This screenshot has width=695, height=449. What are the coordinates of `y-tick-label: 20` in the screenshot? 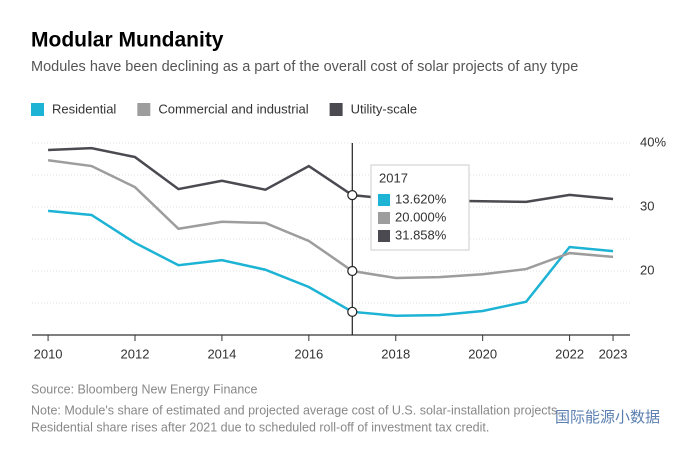 It's located at (647, 269).